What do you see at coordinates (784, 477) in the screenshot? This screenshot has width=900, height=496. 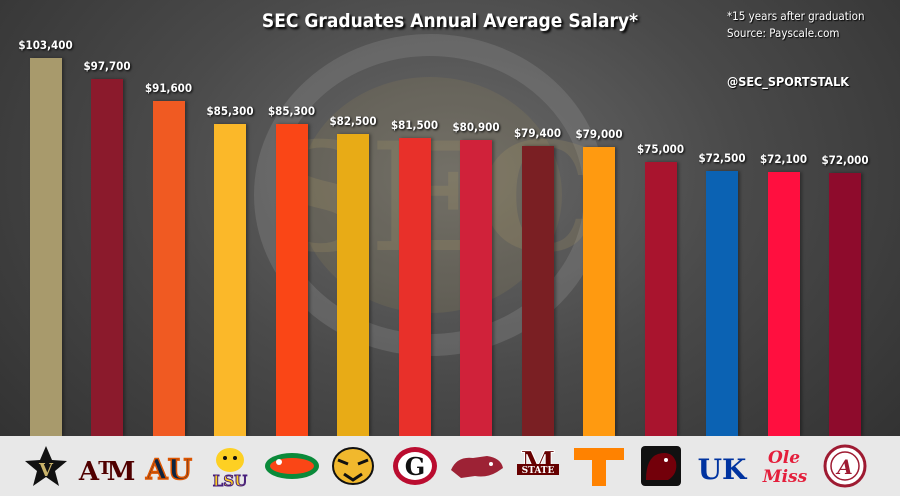 I see `svg-text: Miss` at bounding box center [784, 477].